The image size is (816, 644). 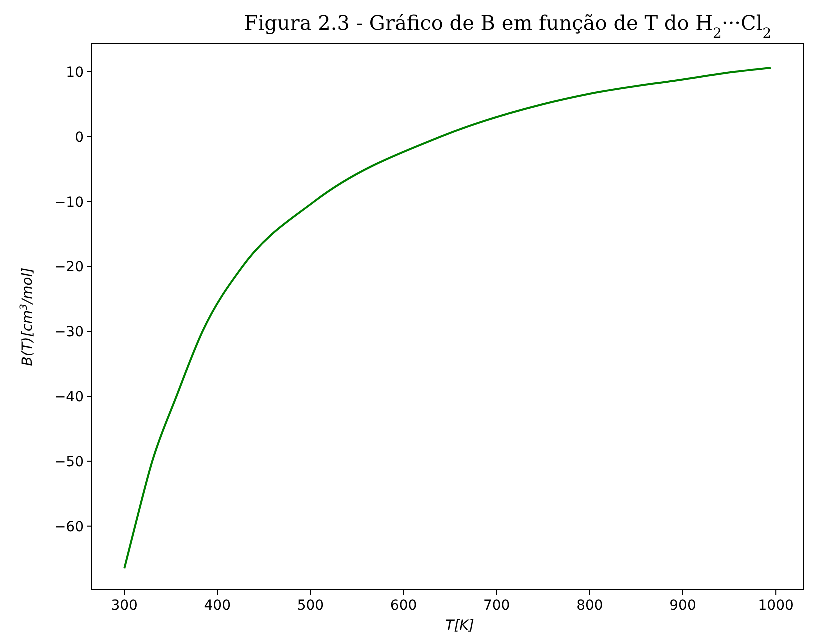 I want to click on y-tick-label: −40, so click(x=69, y=398).